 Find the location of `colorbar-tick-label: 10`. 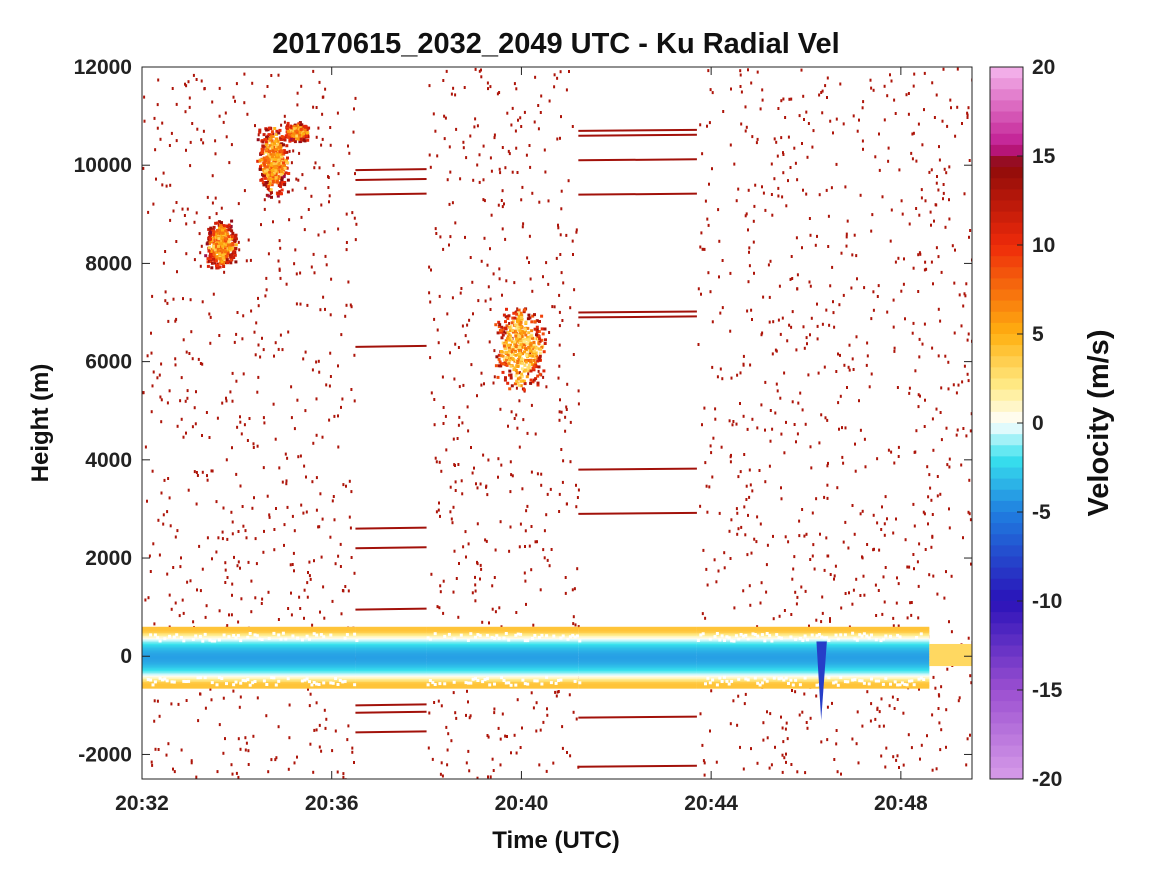

colorbar-tick-label: 10 is located at coordinates (1043, 245).